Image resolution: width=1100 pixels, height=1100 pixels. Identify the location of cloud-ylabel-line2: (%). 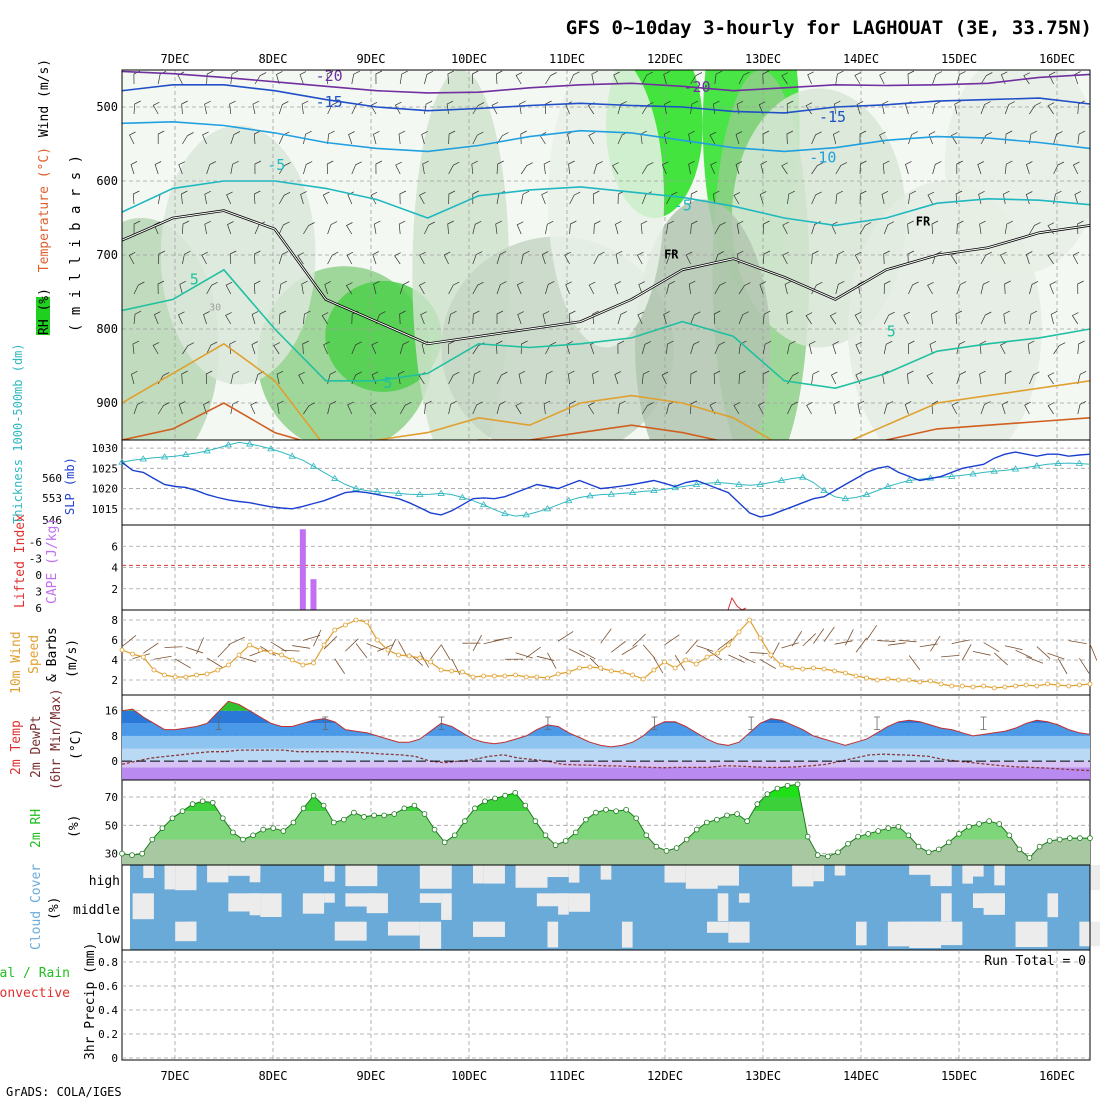
(54, 908).